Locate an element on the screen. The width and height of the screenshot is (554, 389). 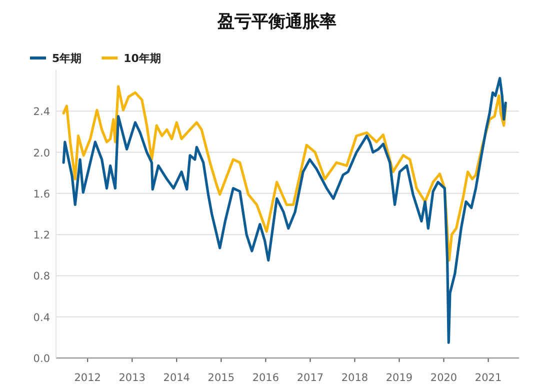
x-tick-label: 2015 is located at coordinates (221, 378).